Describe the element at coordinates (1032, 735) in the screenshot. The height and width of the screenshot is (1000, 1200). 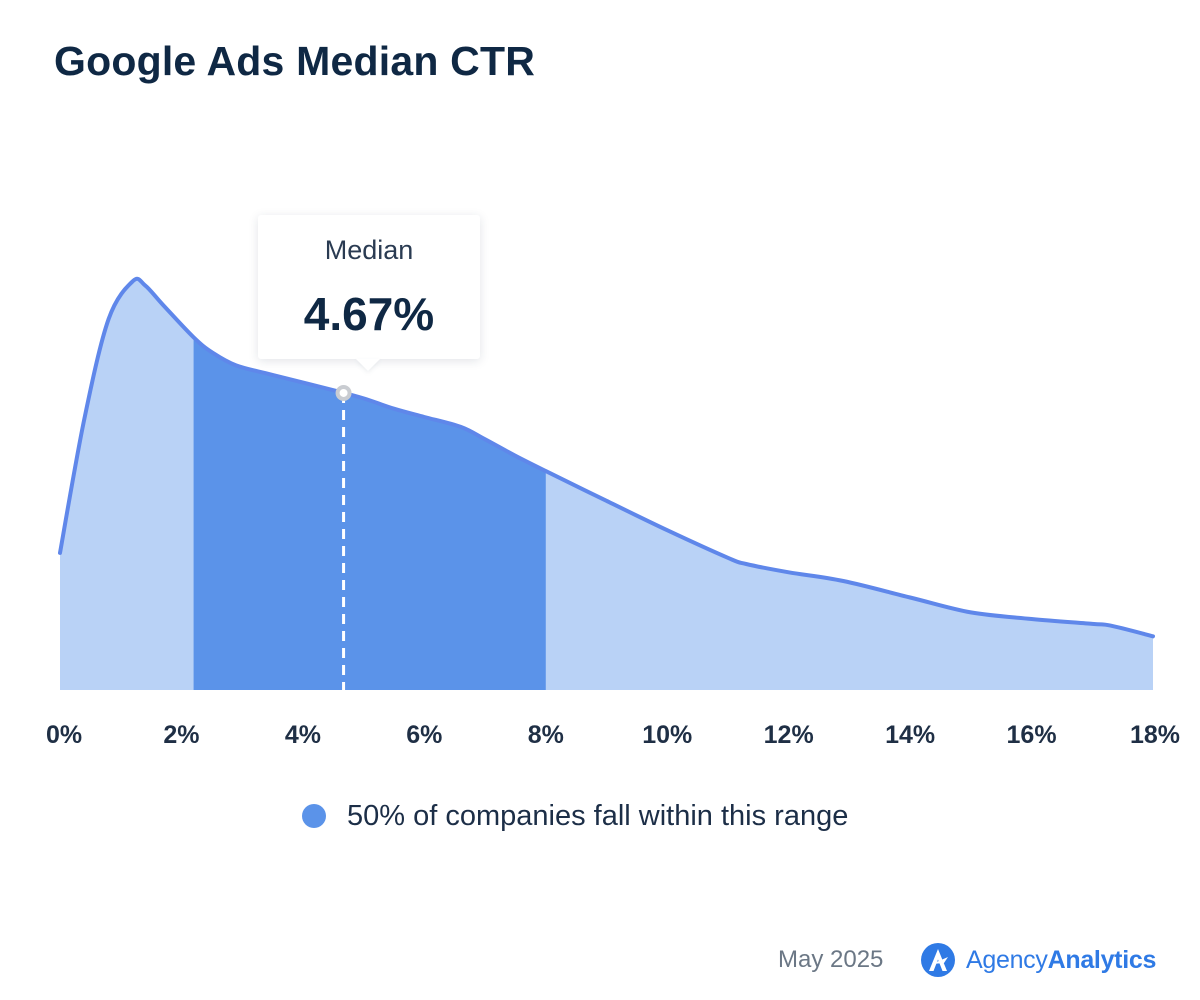
I see `x-tick-label: 16%` at that location.